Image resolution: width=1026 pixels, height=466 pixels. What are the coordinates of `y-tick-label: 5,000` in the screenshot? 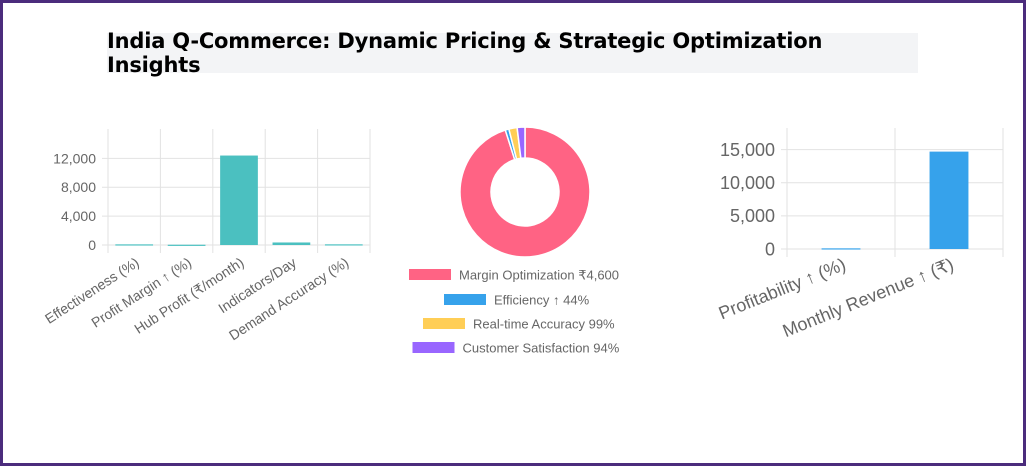 It's located at (752, 216).